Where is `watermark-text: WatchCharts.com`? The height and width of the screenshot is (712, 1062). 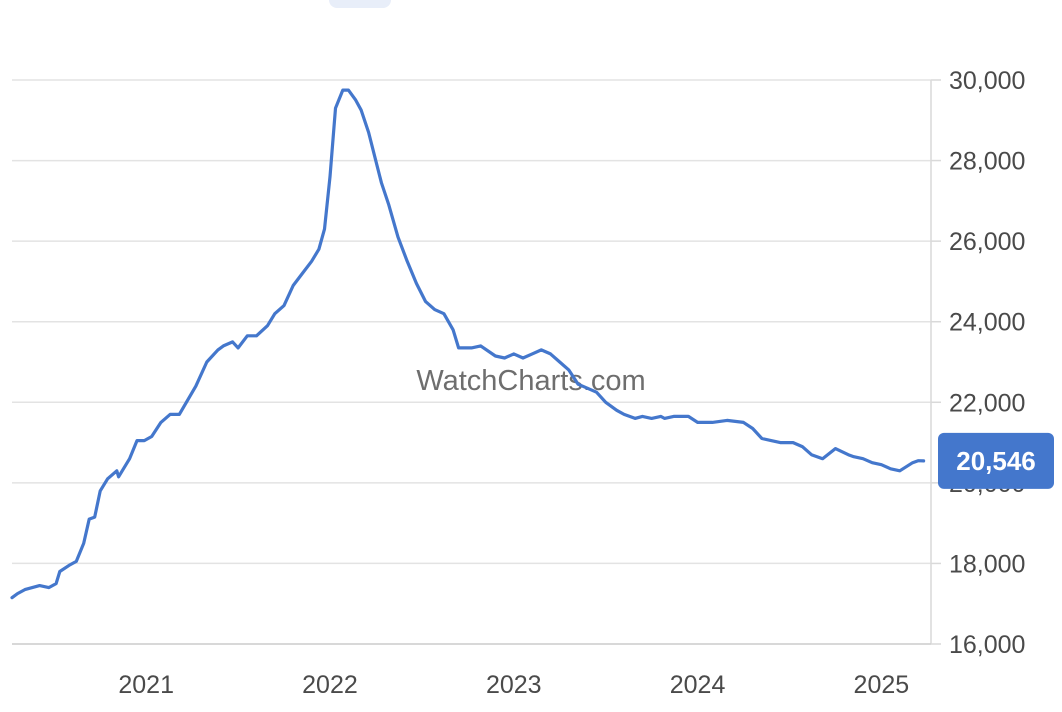
watermark-text: WatchCharts.com is located at coordinates (530, 381).